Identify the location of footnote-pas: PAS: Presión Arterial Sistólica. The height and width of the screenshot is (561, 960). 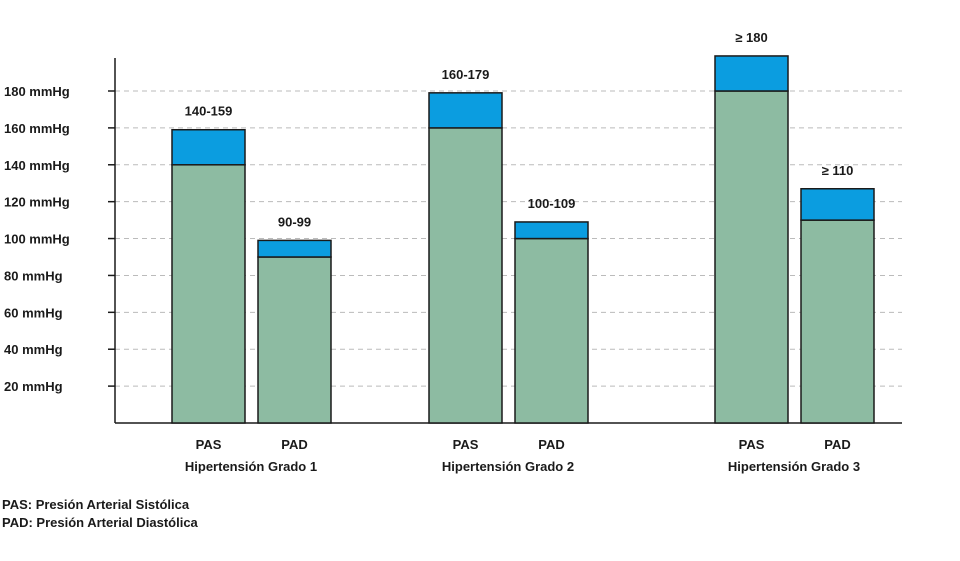
(96, 504).